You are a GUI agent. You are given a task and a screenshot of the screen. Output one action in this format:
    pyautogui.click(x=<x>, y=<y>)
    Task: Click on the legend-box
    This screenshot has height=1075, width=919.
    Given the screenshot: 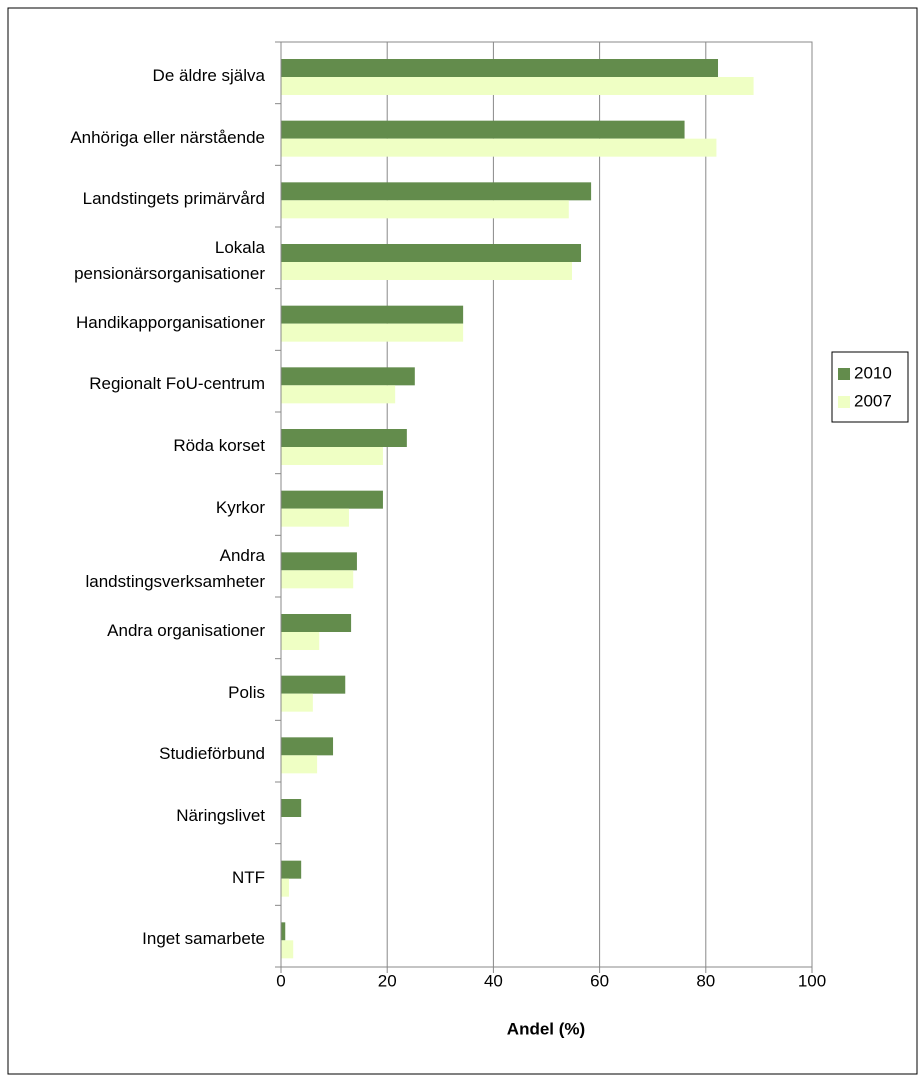 What is the action you would take?
    pyautogui.click(x=870, y=387)
    